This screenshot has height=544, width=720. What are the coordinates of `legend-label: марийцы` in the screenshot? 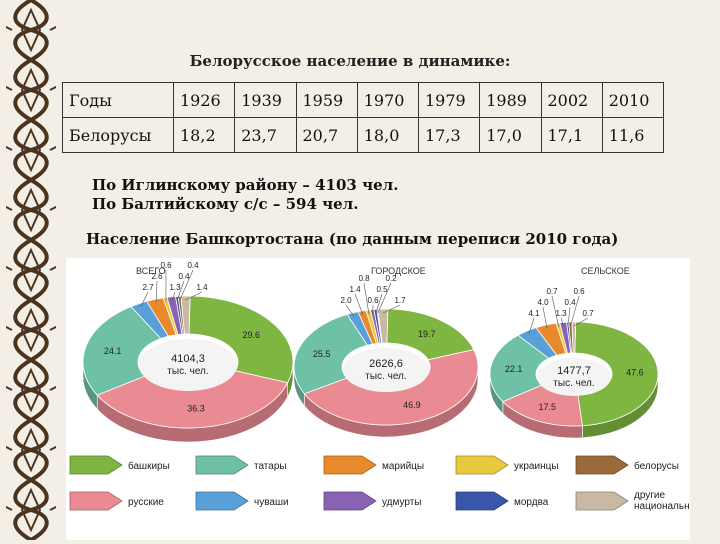 It's located at (403, 466).